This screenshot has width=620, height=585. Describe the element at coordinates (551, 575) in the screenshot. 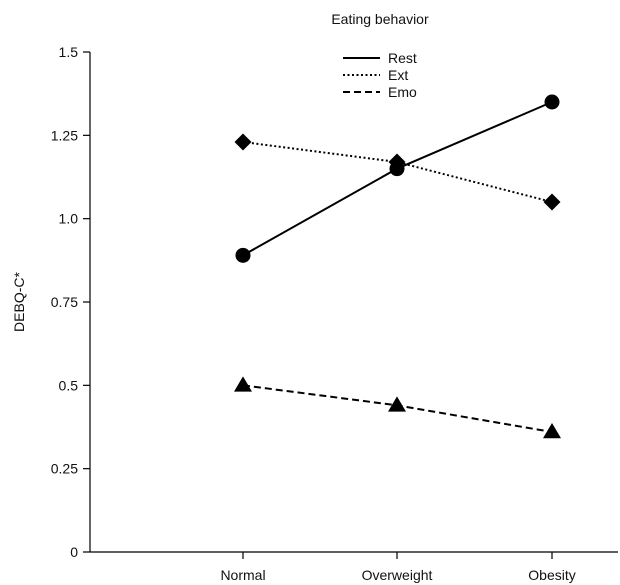

I see `x-tick-label: Obesity` at that location.